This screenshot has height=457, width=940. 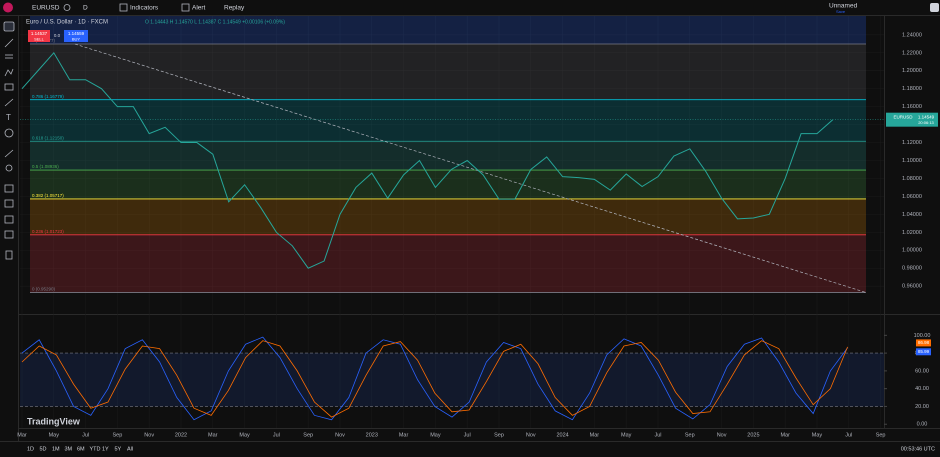 I want to click on rsi-tick-label: 0.00, so click(x=922, y=425).